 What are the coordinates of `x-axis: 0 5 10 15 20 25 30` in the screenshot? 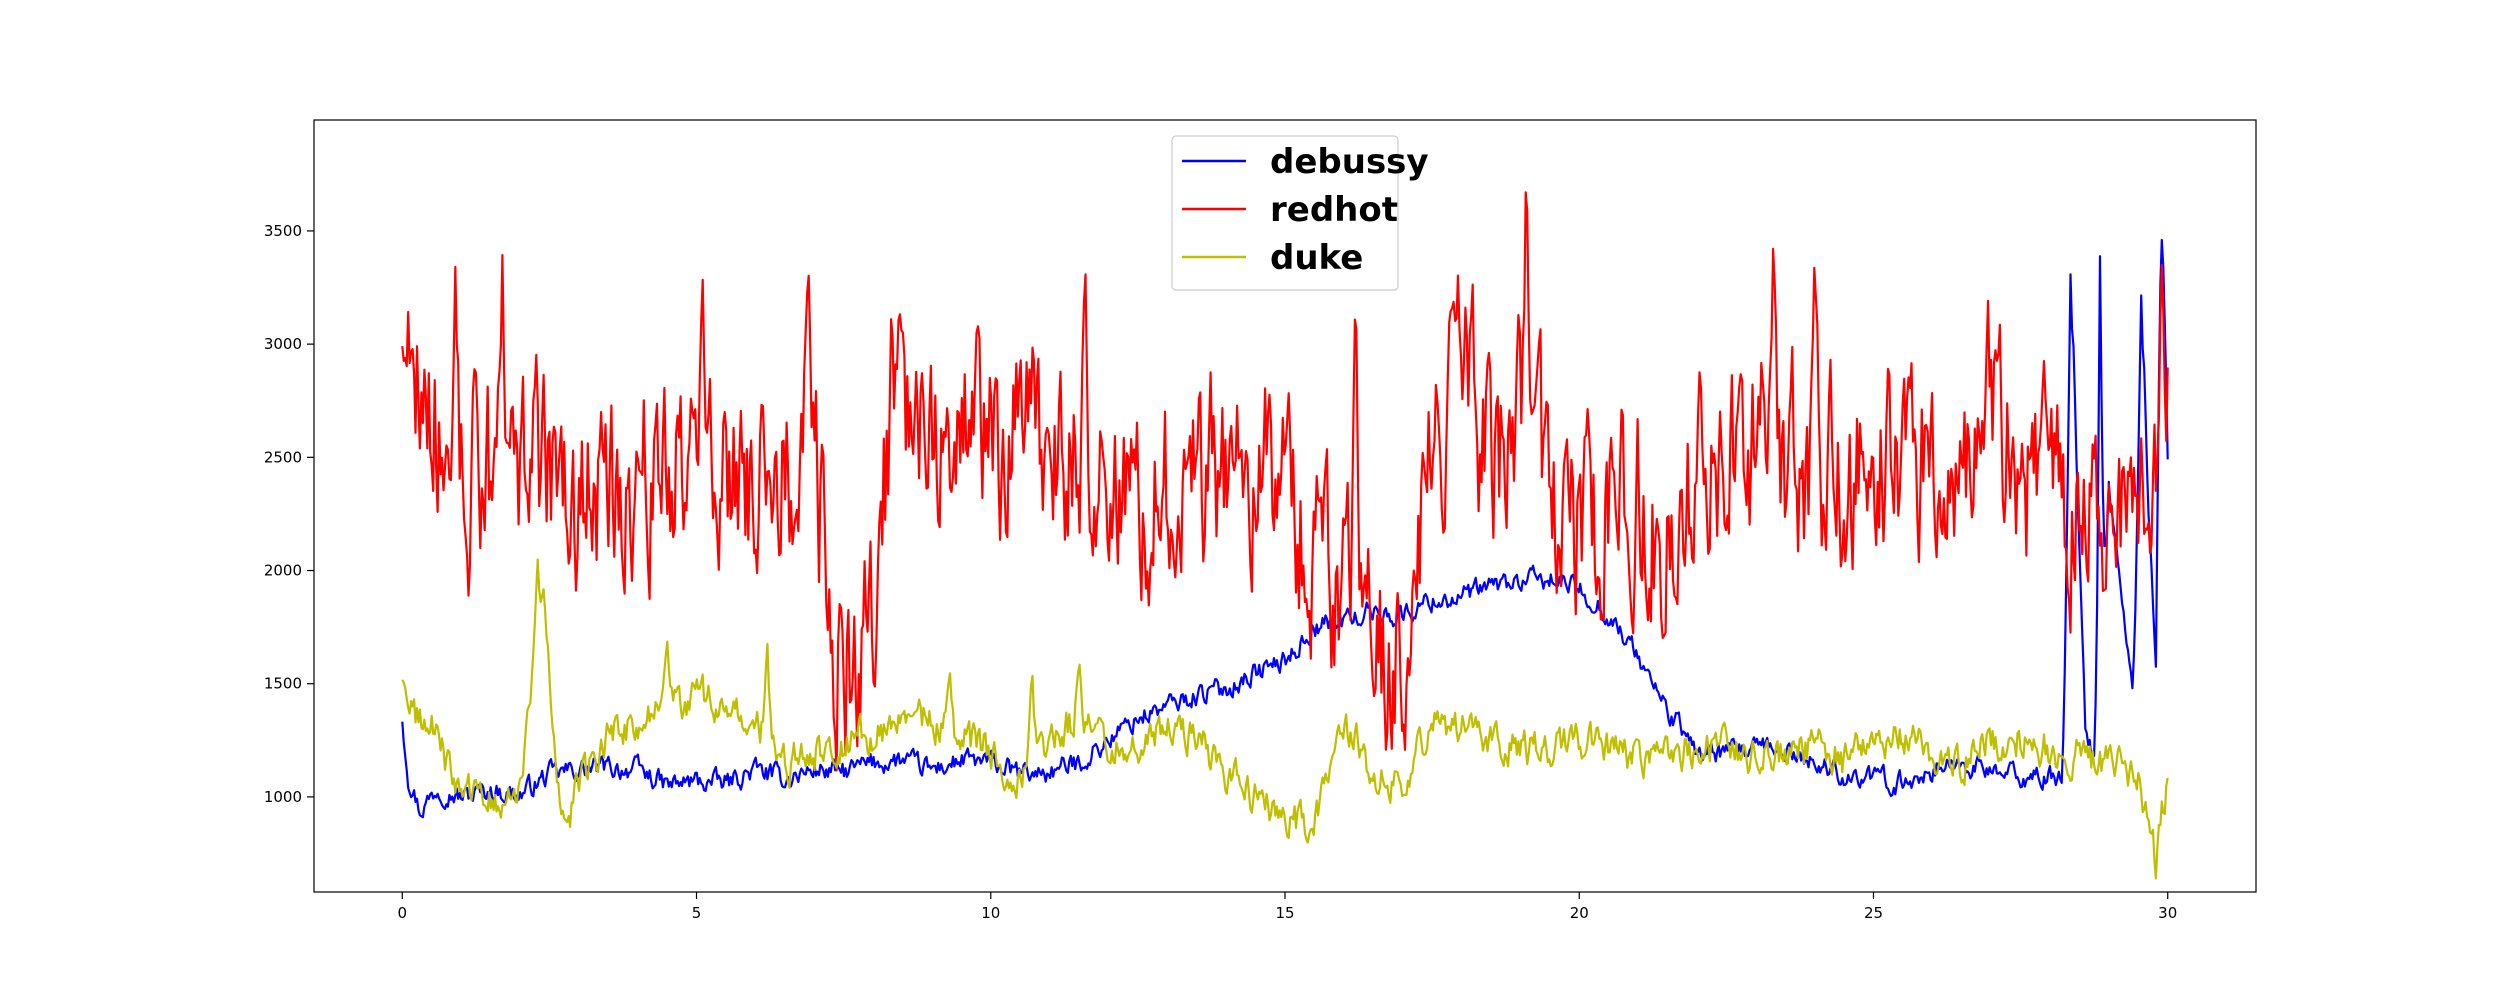 It's located at (1287, 907).